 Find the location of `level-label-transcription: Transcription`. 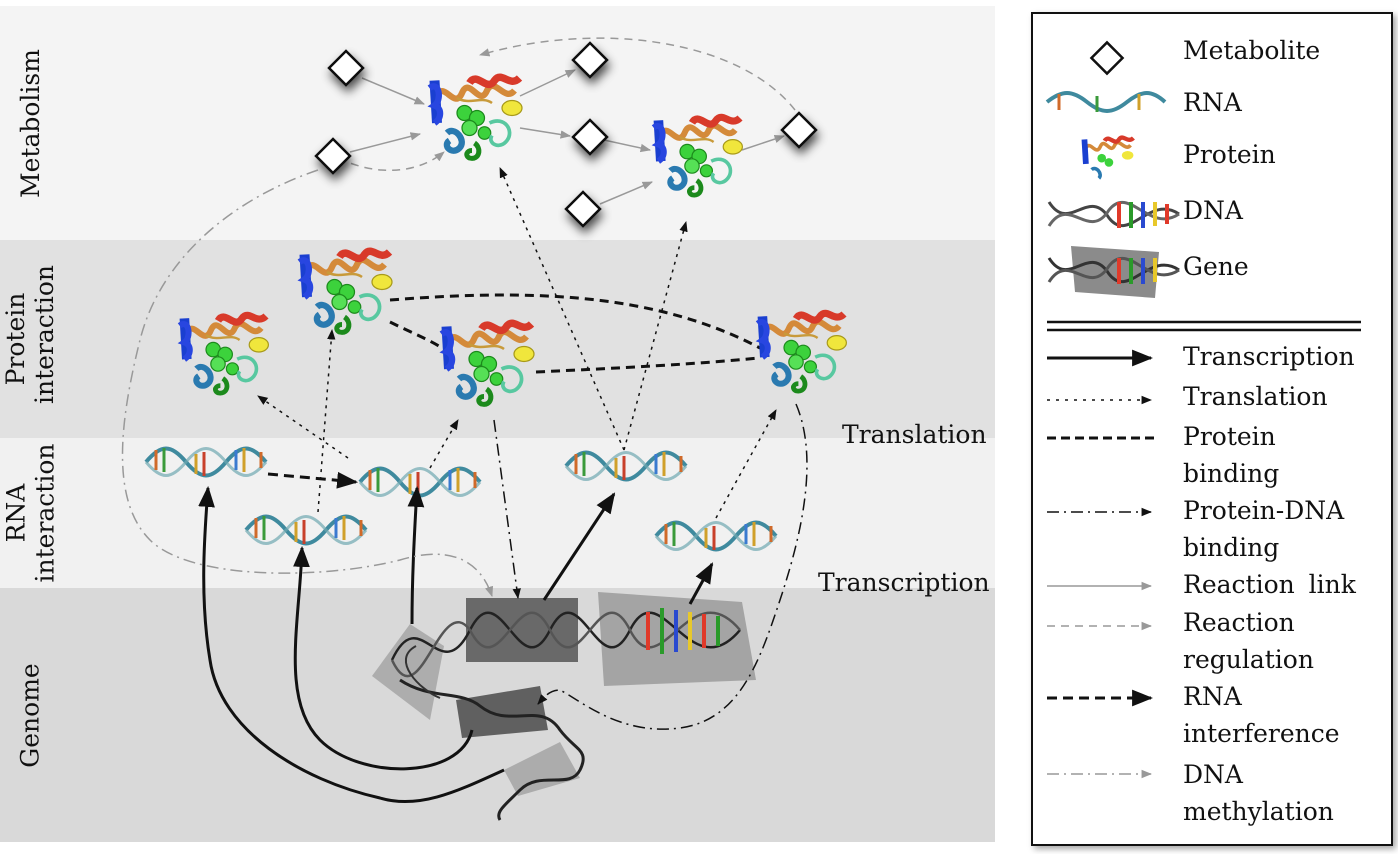

level-label-transcription: Transcription is located at coordinates (904, 582).